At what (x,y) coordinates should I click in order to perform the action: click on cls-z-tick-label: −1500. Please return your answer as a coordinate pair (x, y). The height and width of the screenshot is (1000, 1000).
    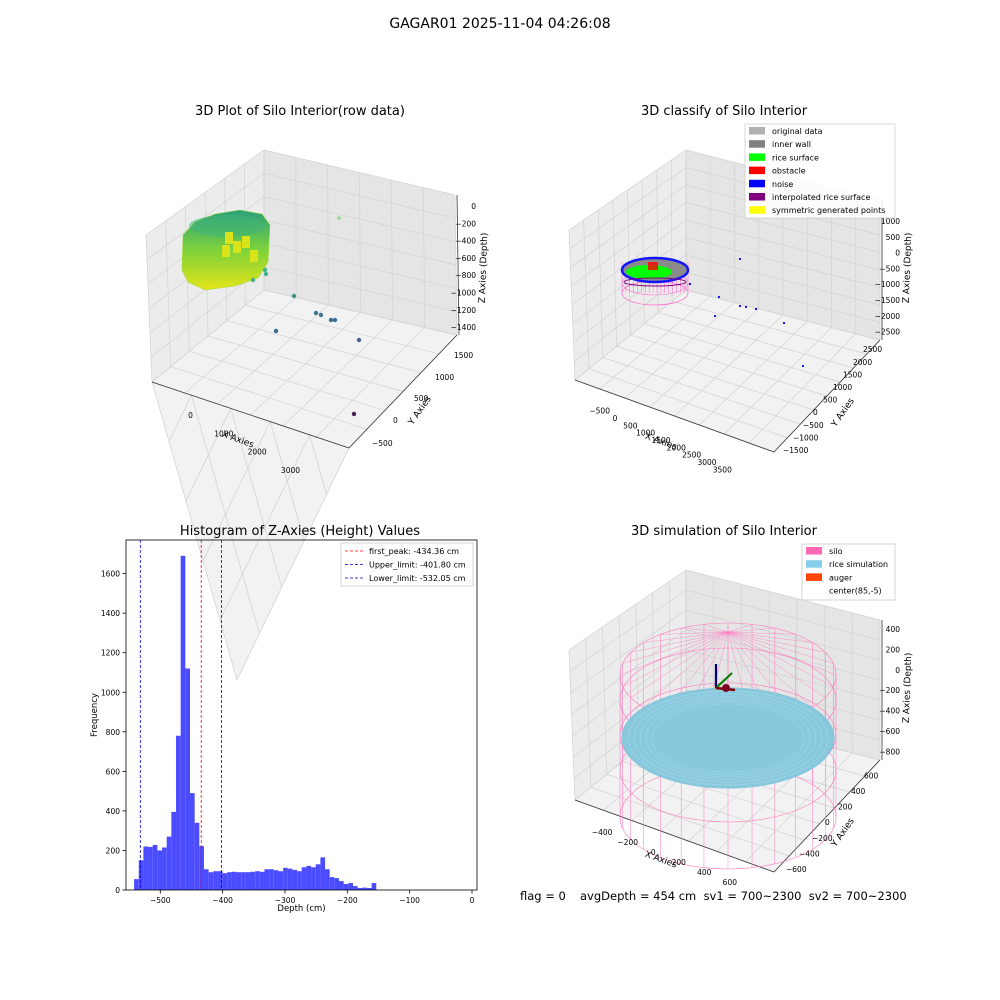
    Looking at the image, I should click on (888, 300).